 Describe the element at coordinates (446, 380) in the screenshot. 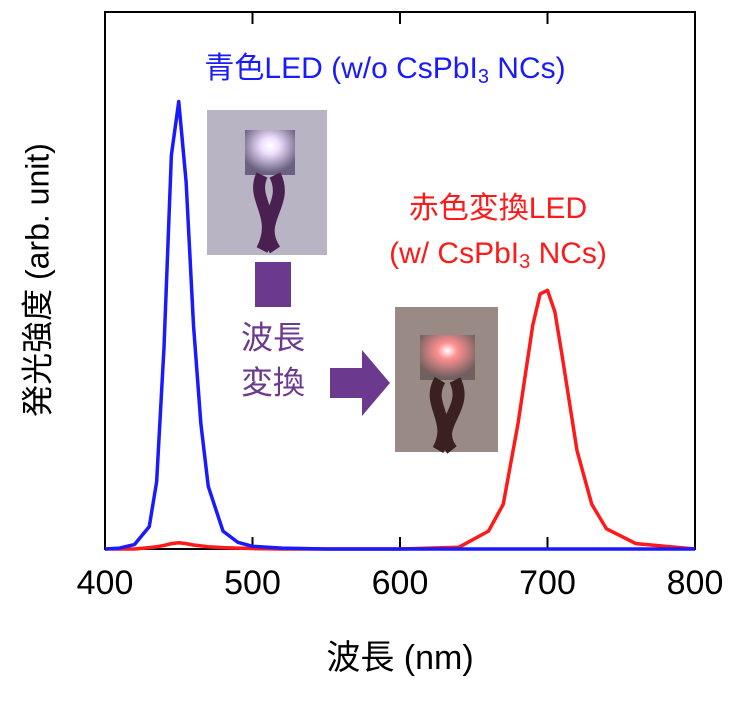

I see `photo-red` at that location.